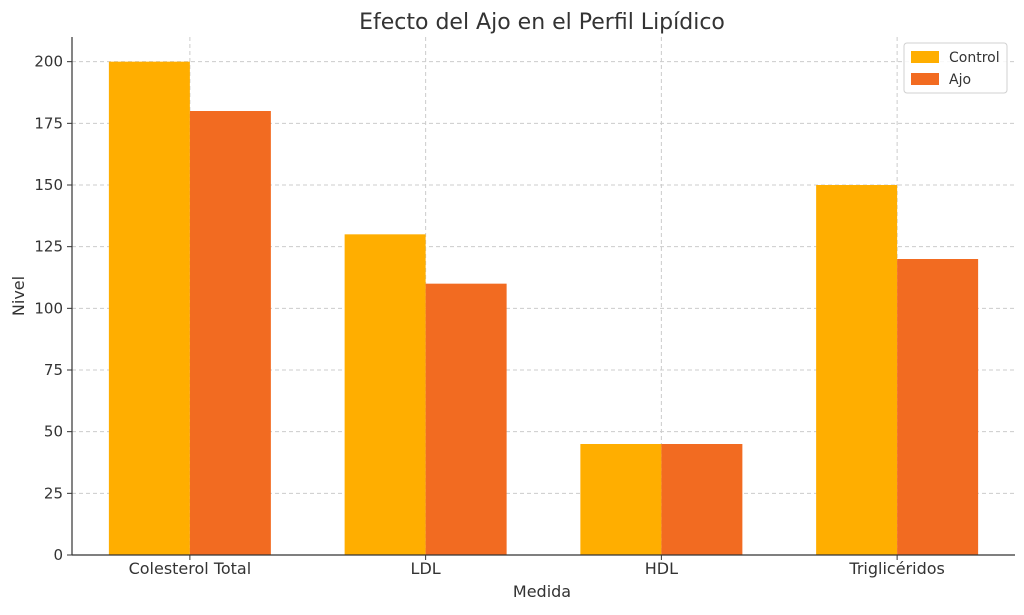 Image resolution: width=1024 pixels, height=615 pixels. What do you see at coordinates (53, 432) in the screenshot?
I see `y-tick-label: 50` at bounding box center [53, 432].